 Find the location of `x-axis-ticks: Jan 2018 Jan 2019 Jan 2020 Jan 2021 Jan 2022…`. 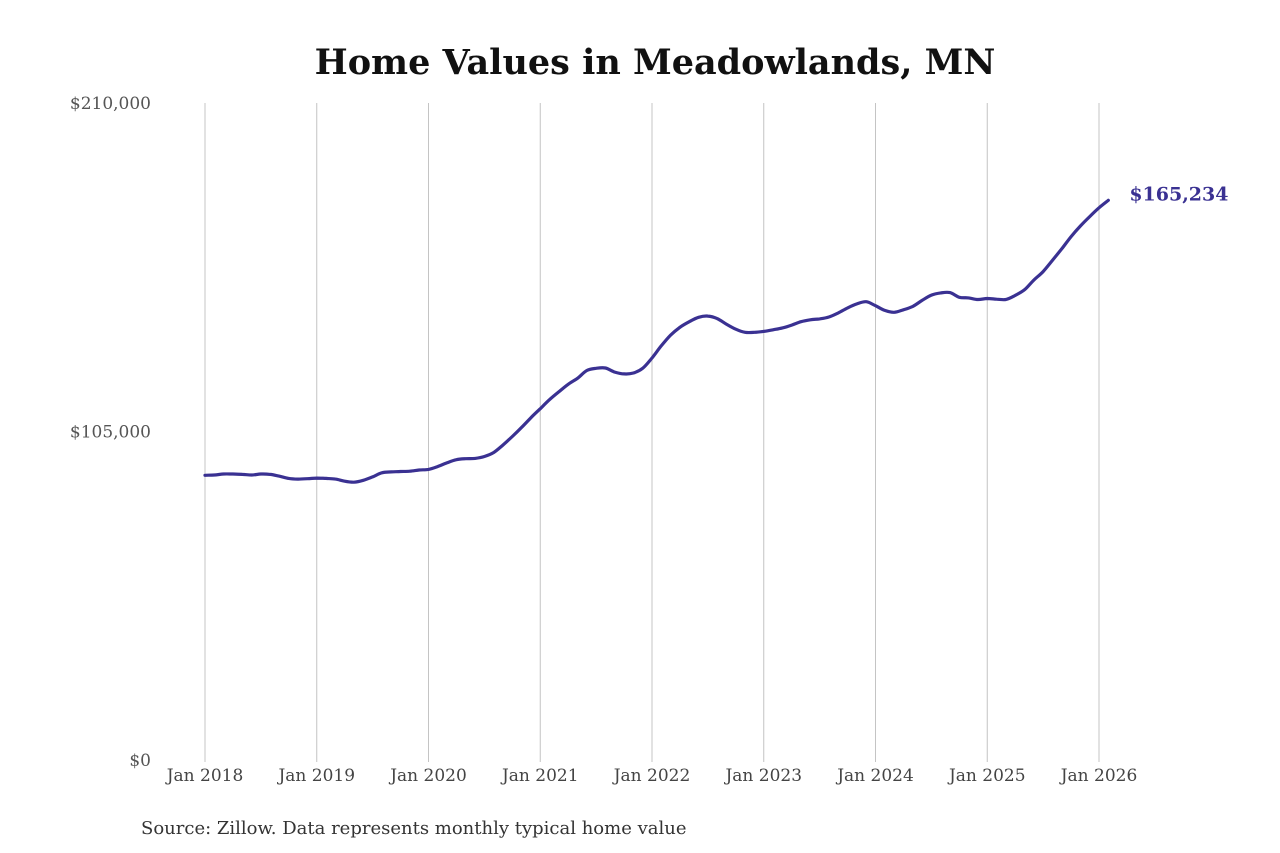

x-axis-ticks: Jan 2018 Jan 2019 Jan 2020 Jan 2021 Jan 2022… is located at coordinates (651, 776).